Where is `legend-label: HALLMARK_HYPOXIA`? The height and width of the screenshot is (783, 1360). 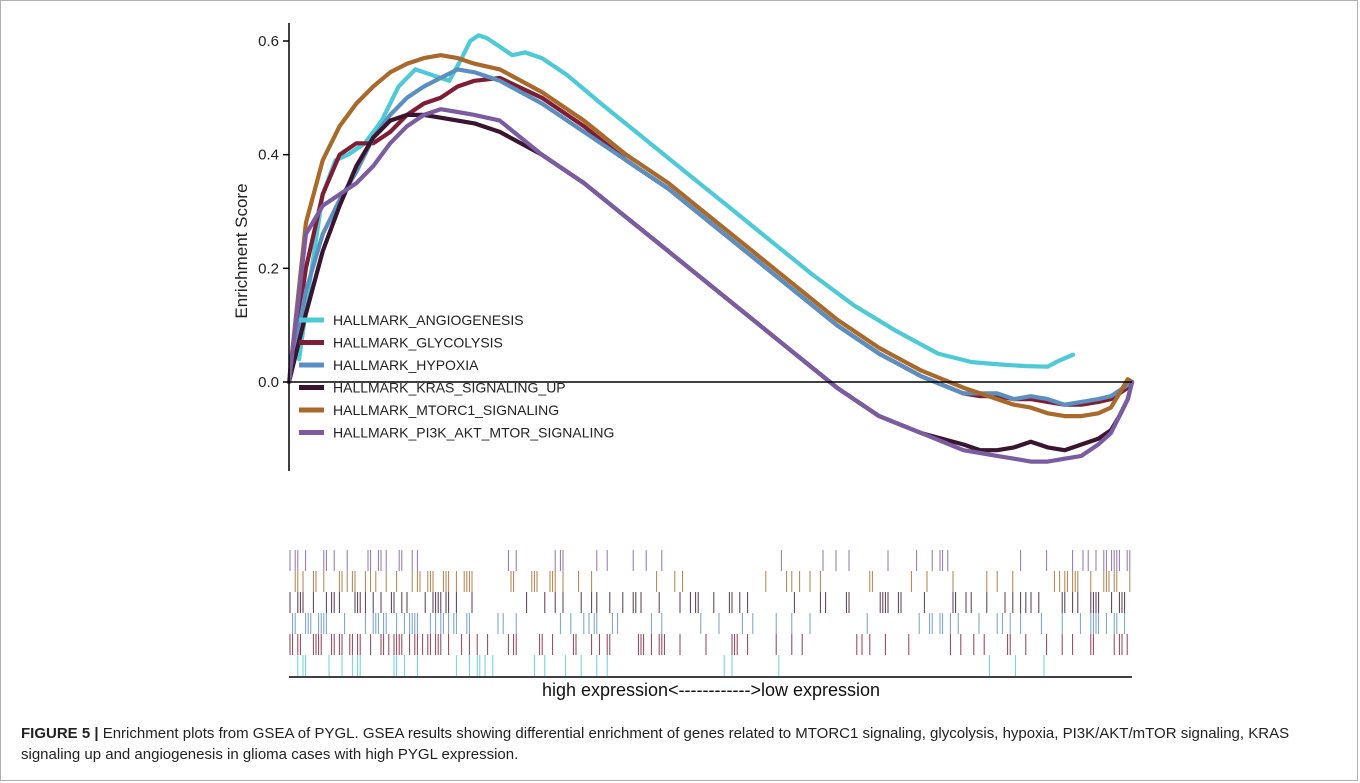 legend-label: HALLMARK_HYPOXIA is located at coordinates (406, 365).